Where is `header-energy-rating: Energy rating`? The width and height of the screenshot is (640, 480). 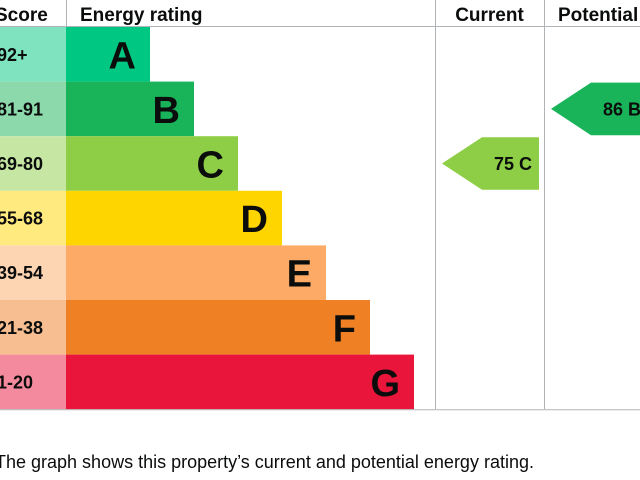 header-energy-rating: Energy rating is located at coordinates (141, 15).